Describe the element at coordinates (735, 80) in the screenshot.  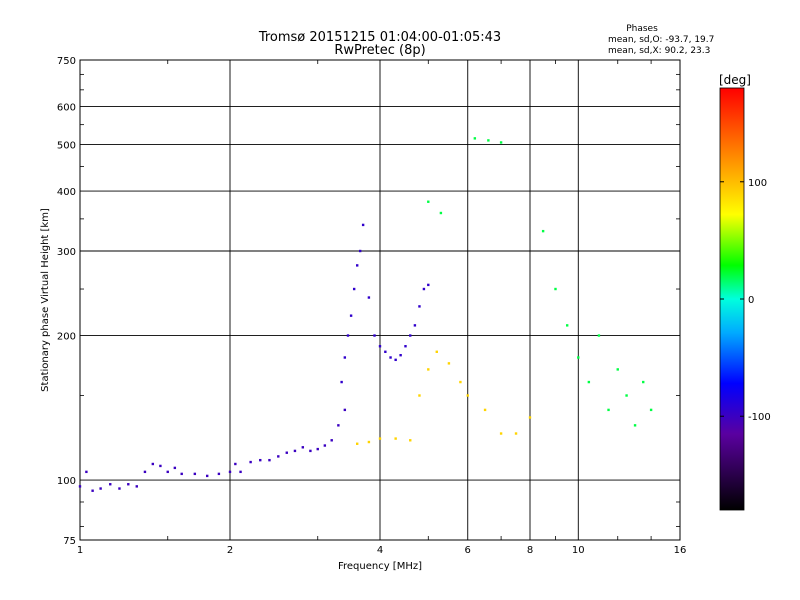
I see `colorbar-label: [deg]` at that location.